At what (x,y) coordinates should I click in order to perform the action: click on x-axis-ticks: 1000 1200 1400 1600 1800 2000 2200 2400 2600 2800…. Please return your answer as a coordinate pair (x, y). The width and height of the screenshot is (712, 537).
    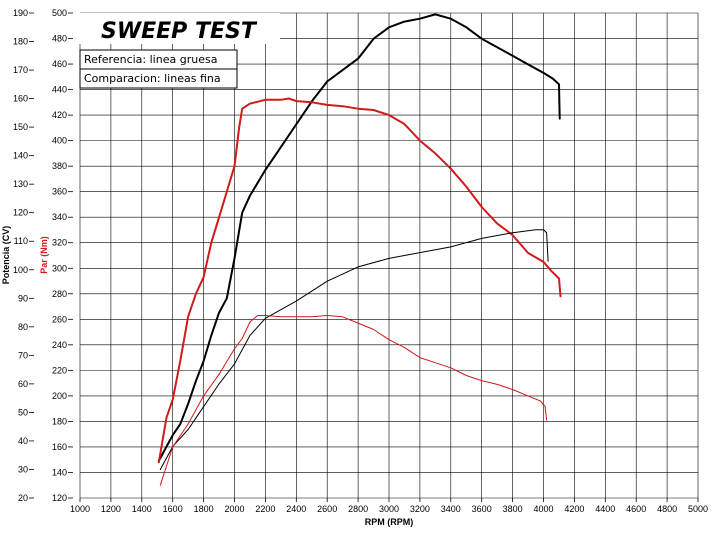
    Looking at the image, I should click on (389, 506).